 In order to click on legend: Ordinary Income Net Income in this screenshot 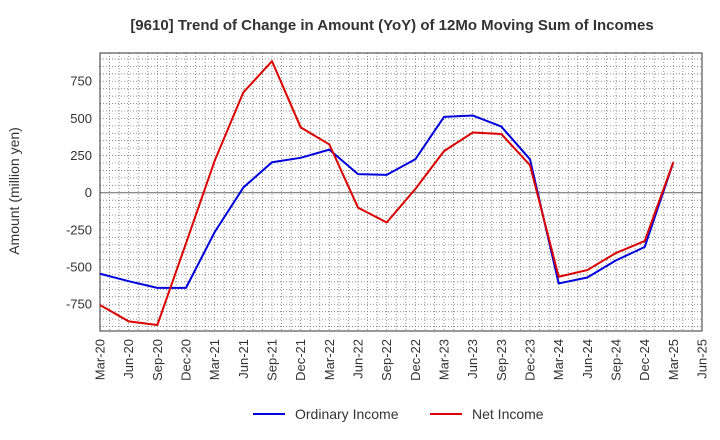, I will do `click(398, 414)`.